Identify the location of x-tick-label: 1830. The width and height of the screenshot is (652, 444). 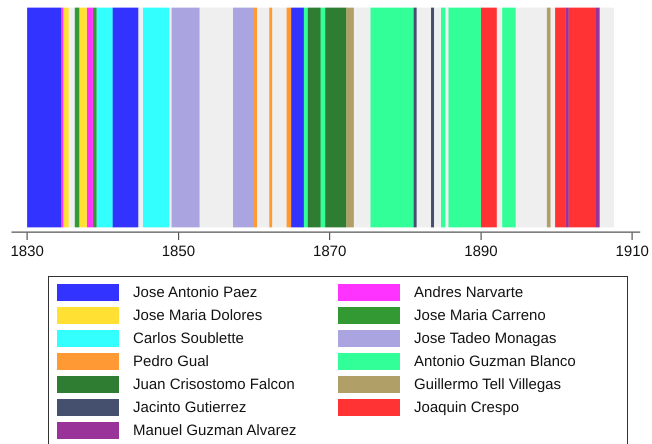
(27, 251).